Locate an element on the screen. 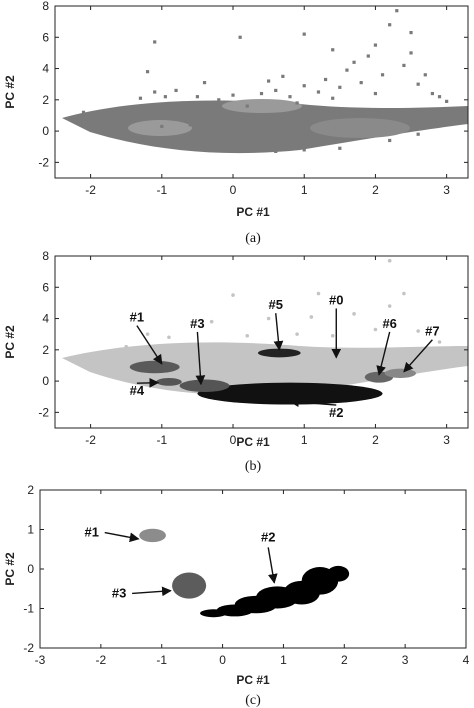 Image resolution: width=474 pixels, height=708 pixels. panel-caption: (a) is located at coordinates (253, 238).